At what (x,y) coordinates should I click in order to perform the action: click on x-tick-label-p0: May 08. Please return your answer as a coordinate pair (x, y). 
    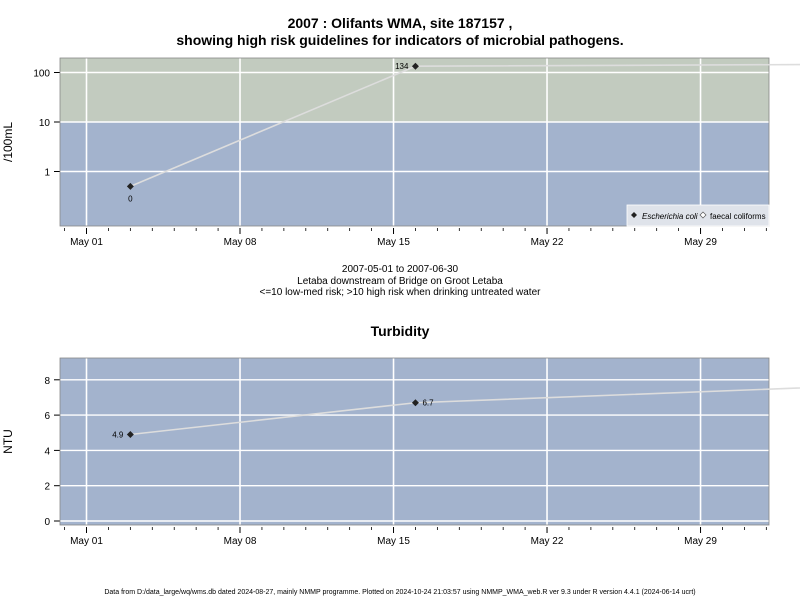
    Looking at the image, I should click on (240, 242).